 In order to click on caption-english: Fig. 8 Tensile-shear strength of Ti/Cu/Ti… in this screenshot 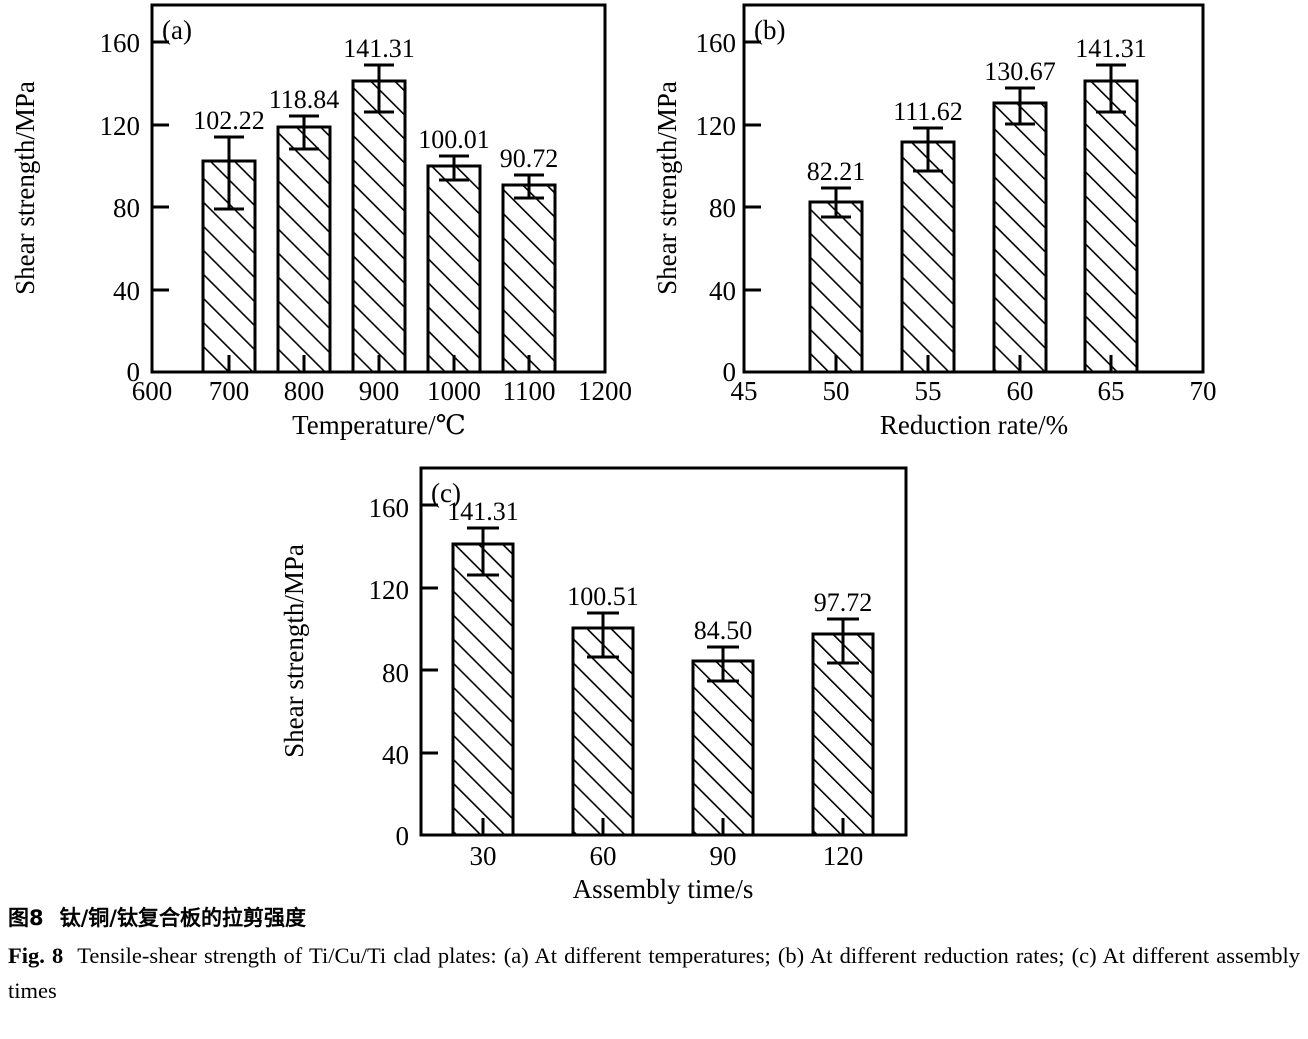, I will do `click(654, 973)`.